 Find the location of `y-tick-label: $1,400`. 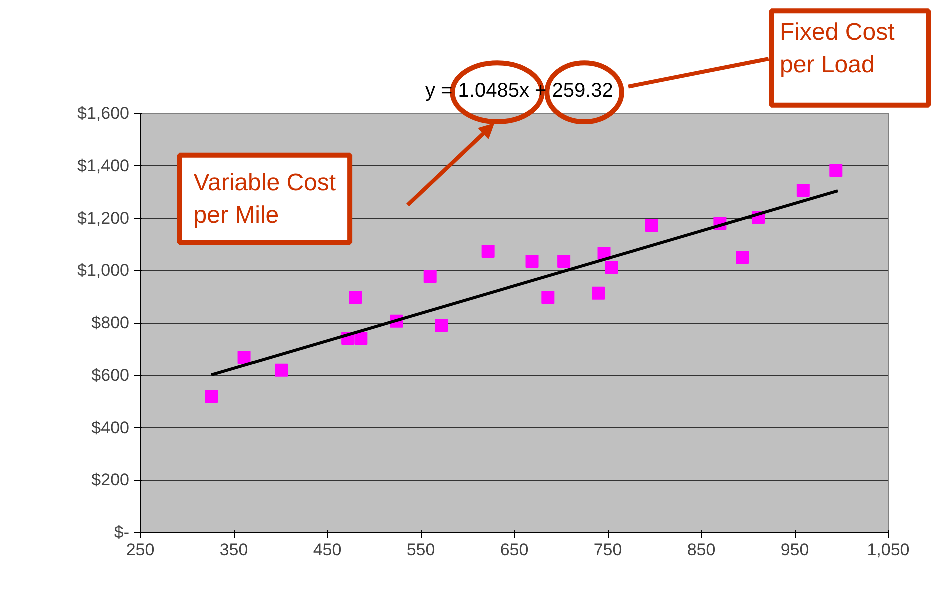

y-tick-label: $1,400 is located at coordinates (104, 166).